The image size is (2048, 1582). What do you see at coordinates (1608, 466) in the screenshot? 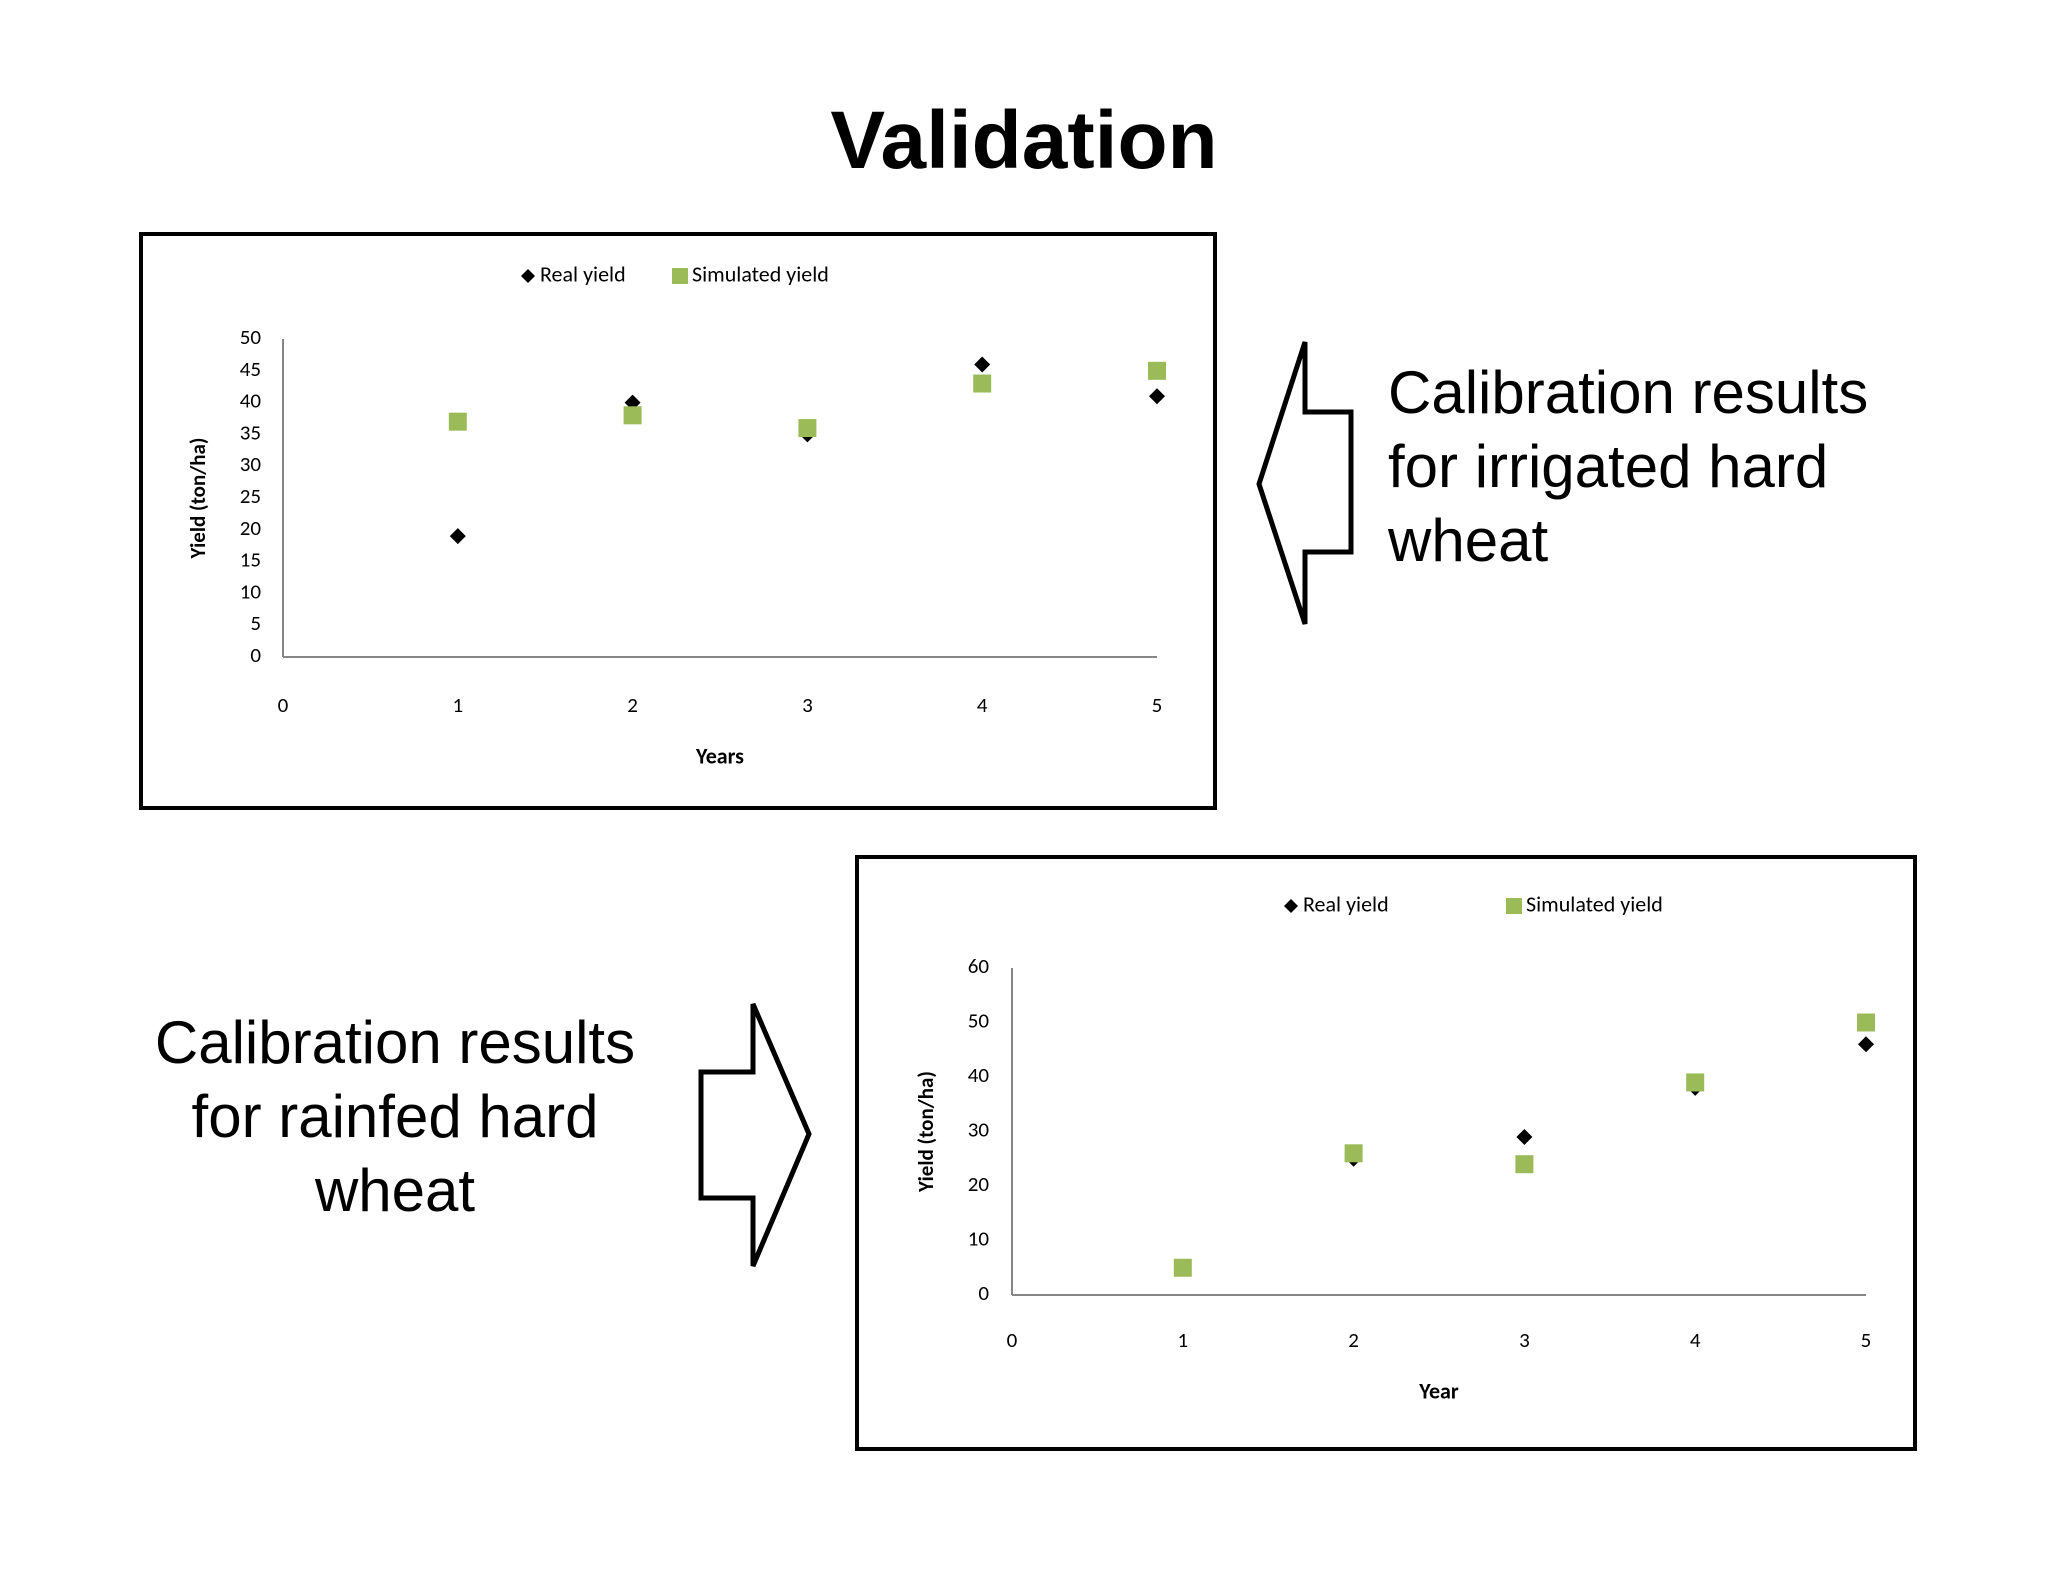
I see `irrigated-caption-line-2: for irrigated hard` at bounding box center [1608, 466].